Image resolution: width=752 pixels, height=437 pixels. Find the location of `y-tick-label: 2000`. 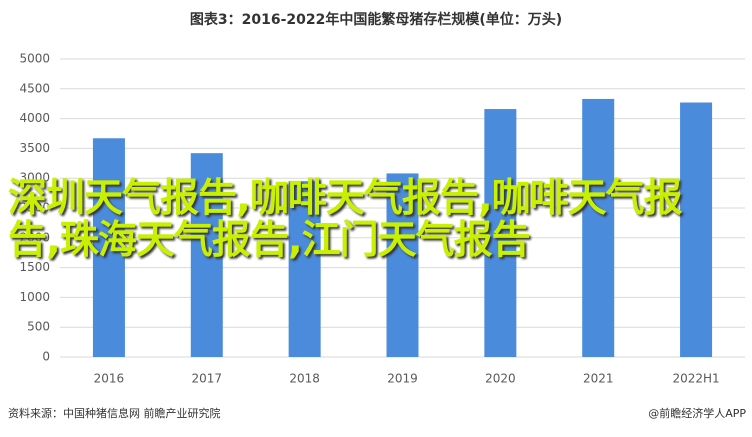

y-tick-label: 2000 is located at coordinates (34, 237).